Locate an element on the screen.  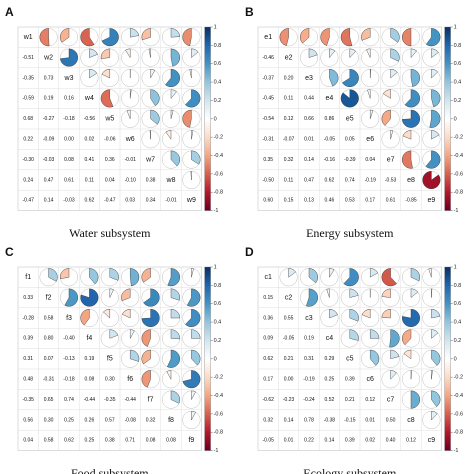
correlation-label: -0.38 is located at coordinates (330, 420).